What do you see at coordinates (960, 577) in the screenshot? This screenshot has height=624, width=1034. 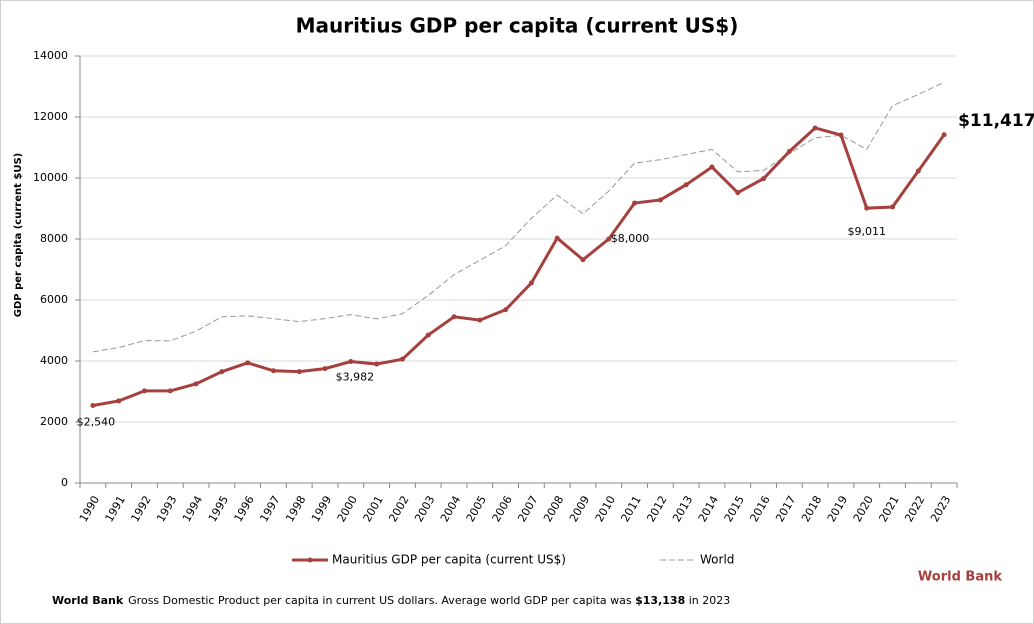 I see `source: World Bank` at bounding box center [960, 577].